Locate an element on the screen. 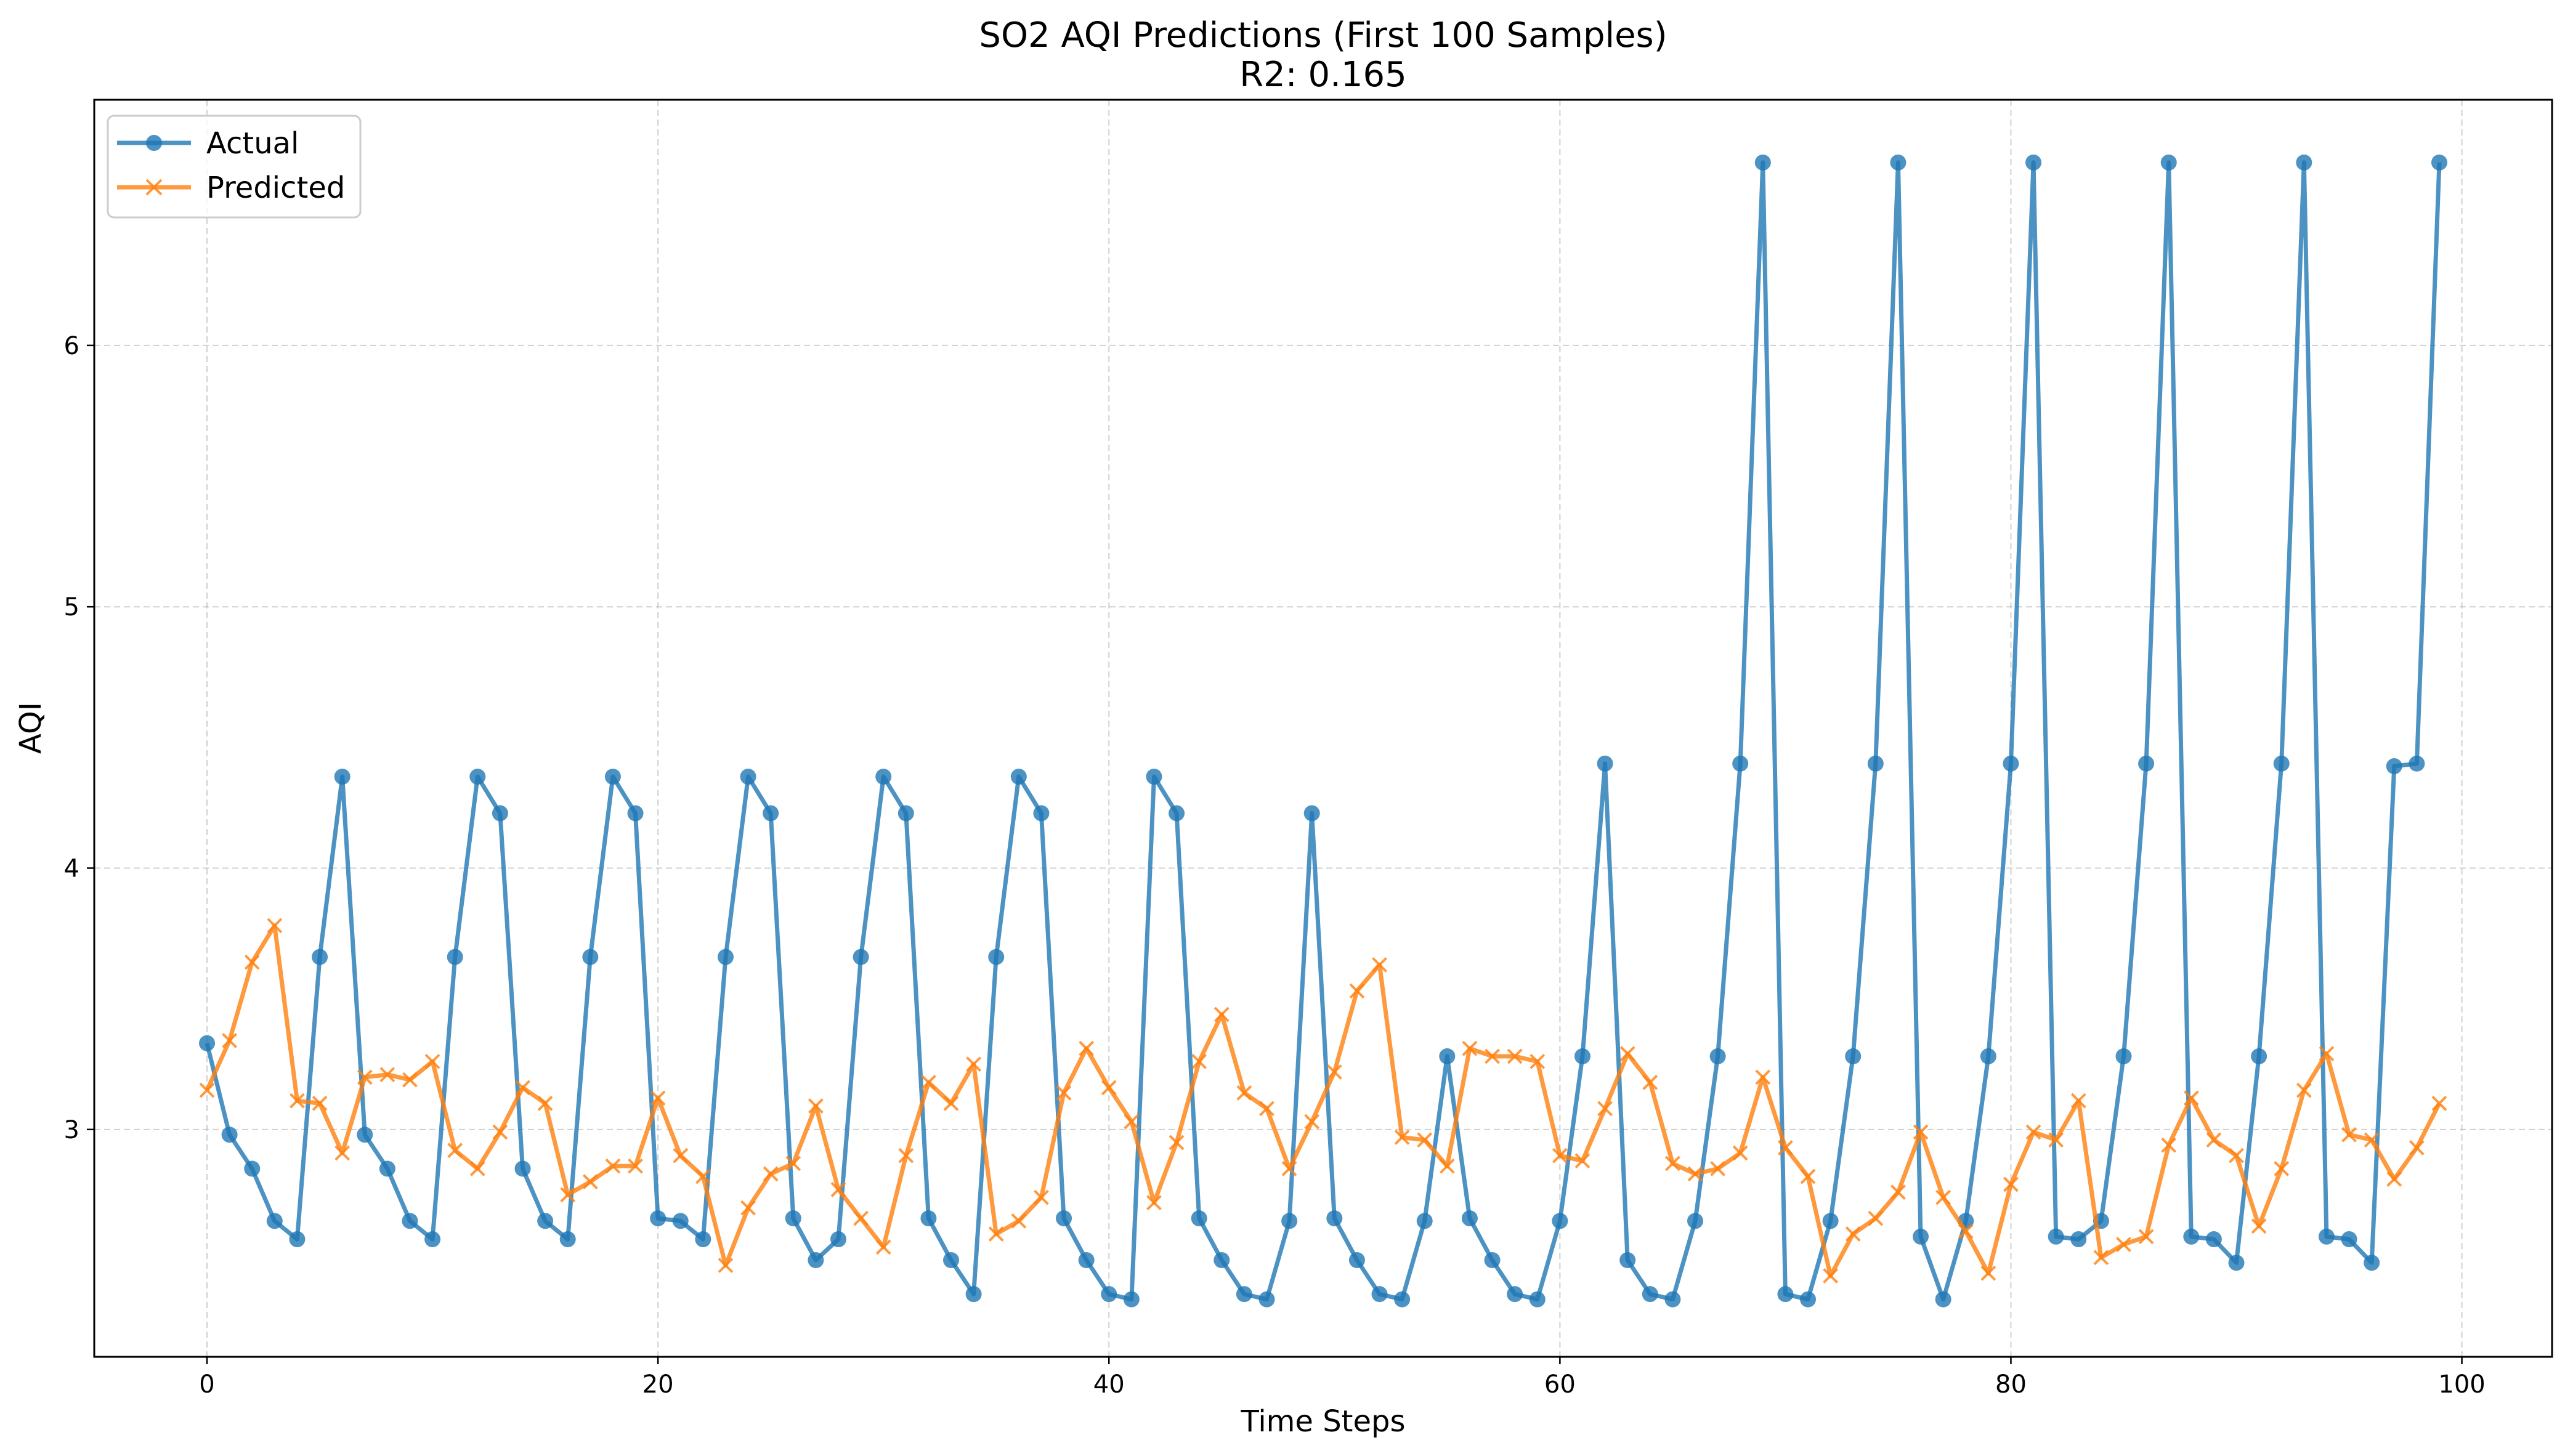  legend-marker-actual is located at coordinates (154, 143).